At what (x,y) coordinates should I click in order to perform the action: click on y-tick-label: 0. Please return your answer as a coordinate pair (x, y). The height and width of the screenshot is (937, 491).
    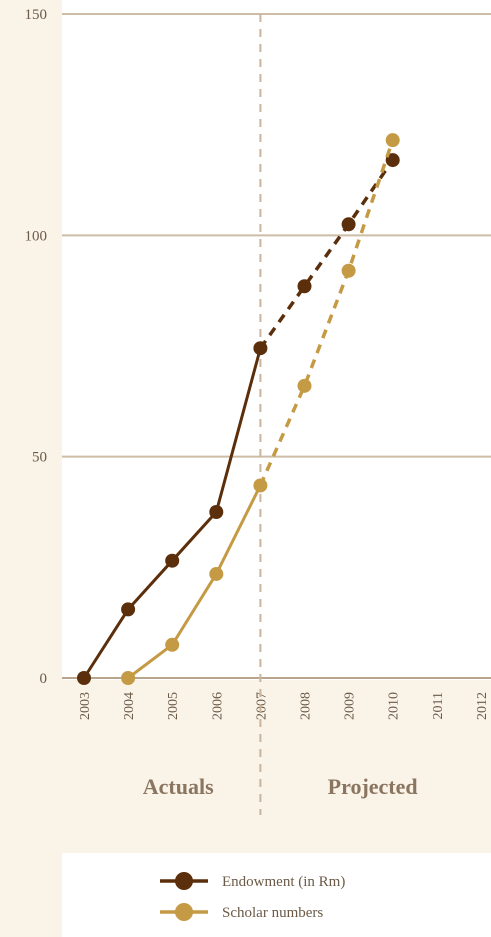
    Looking at the image, I should click on (44, 679).